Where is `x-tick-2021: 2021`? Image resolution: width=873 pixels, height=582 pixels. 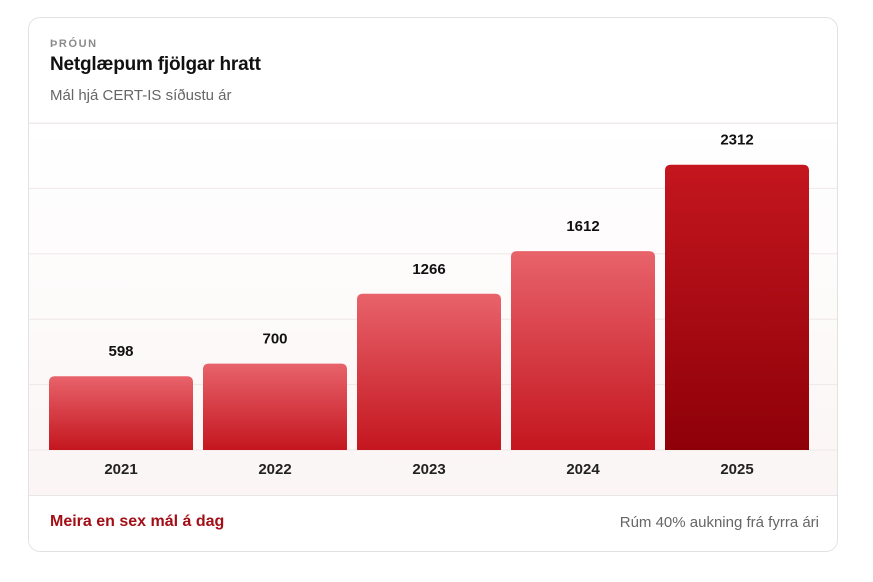 x-tick-2021: 2021 is located at coordinates (120, 469).